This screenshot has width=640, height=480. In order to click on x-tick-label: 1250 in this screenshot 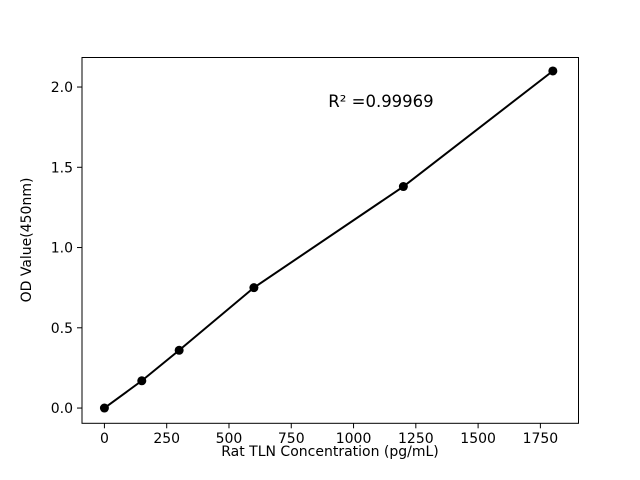, I will do `click(416, 439)`.